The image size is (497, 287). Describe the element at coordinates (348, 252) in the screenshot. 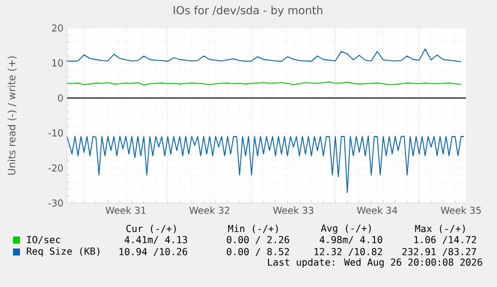

I see `text: 12.32 /10.82` at that location.